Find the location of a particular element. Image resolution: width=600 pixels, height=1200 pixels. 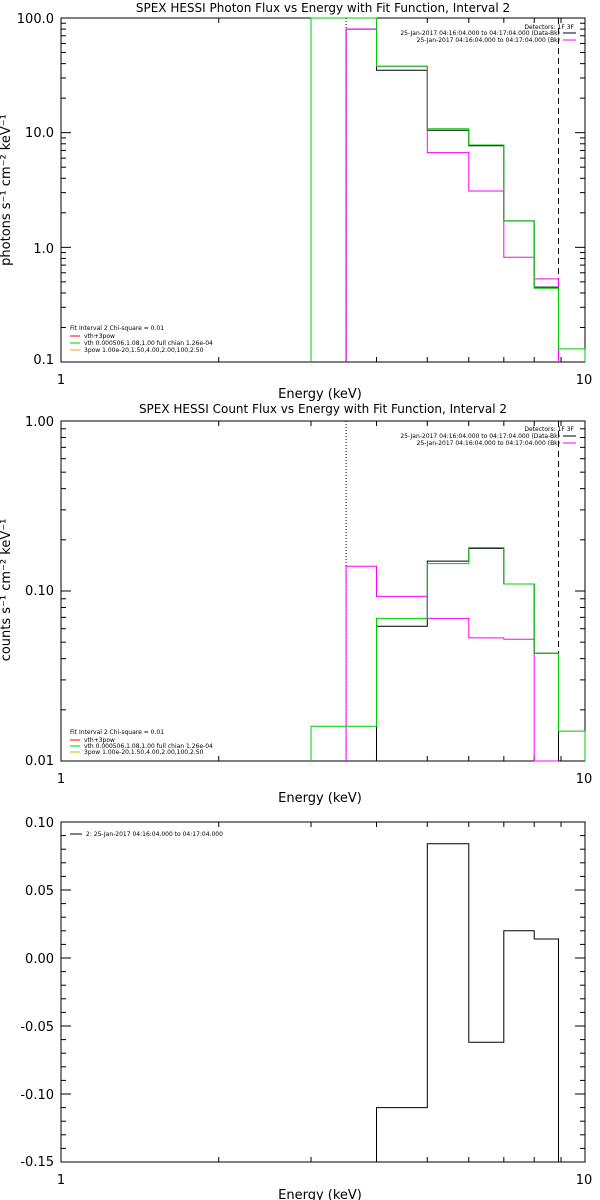

count-flux-series-0-step-line is located at coordinates (452, 654).